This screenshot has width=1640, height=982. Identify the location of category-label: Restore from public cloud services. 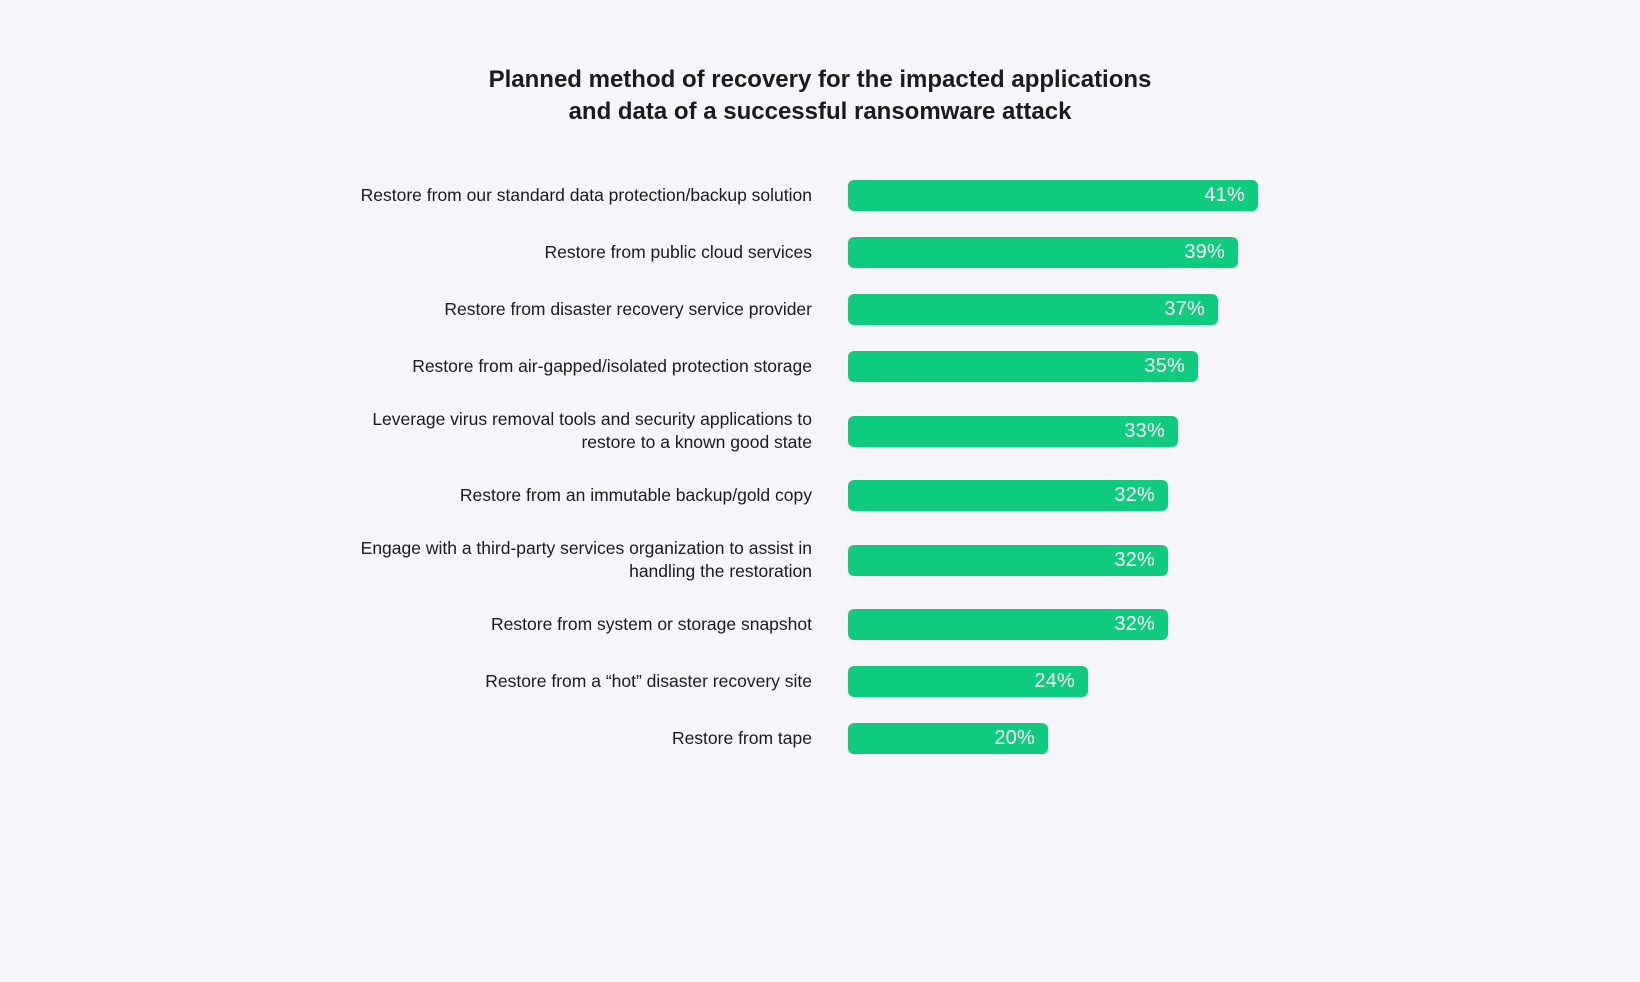
(678, 252).